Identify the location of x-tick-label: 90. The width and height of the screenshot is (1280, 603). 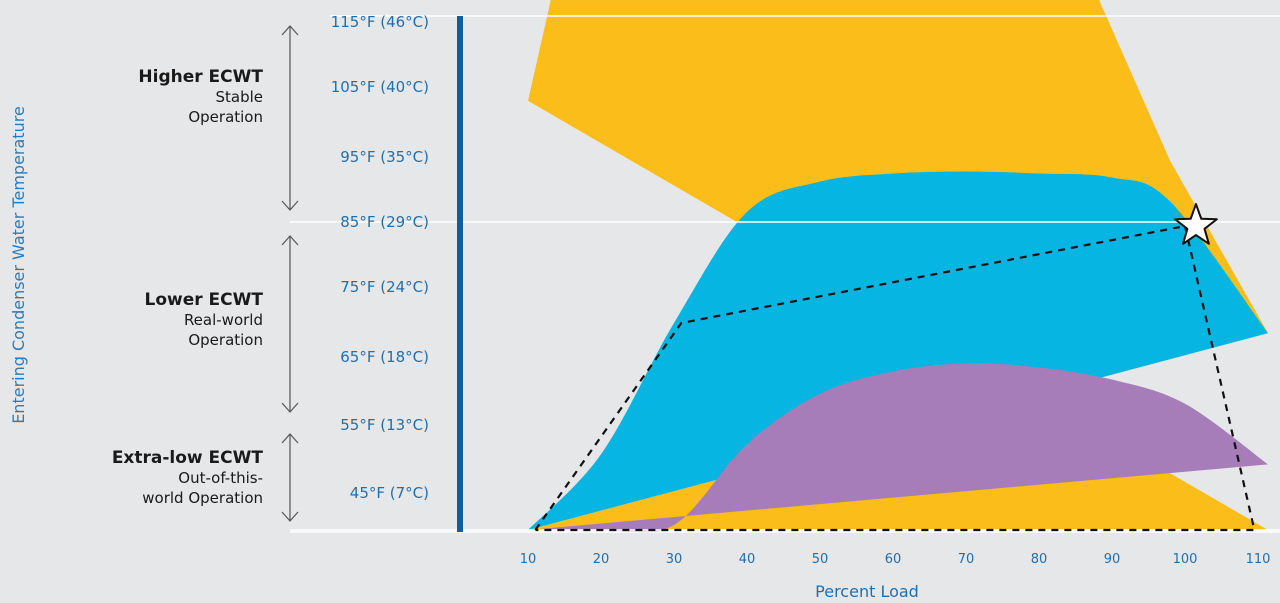
(1112, 559).